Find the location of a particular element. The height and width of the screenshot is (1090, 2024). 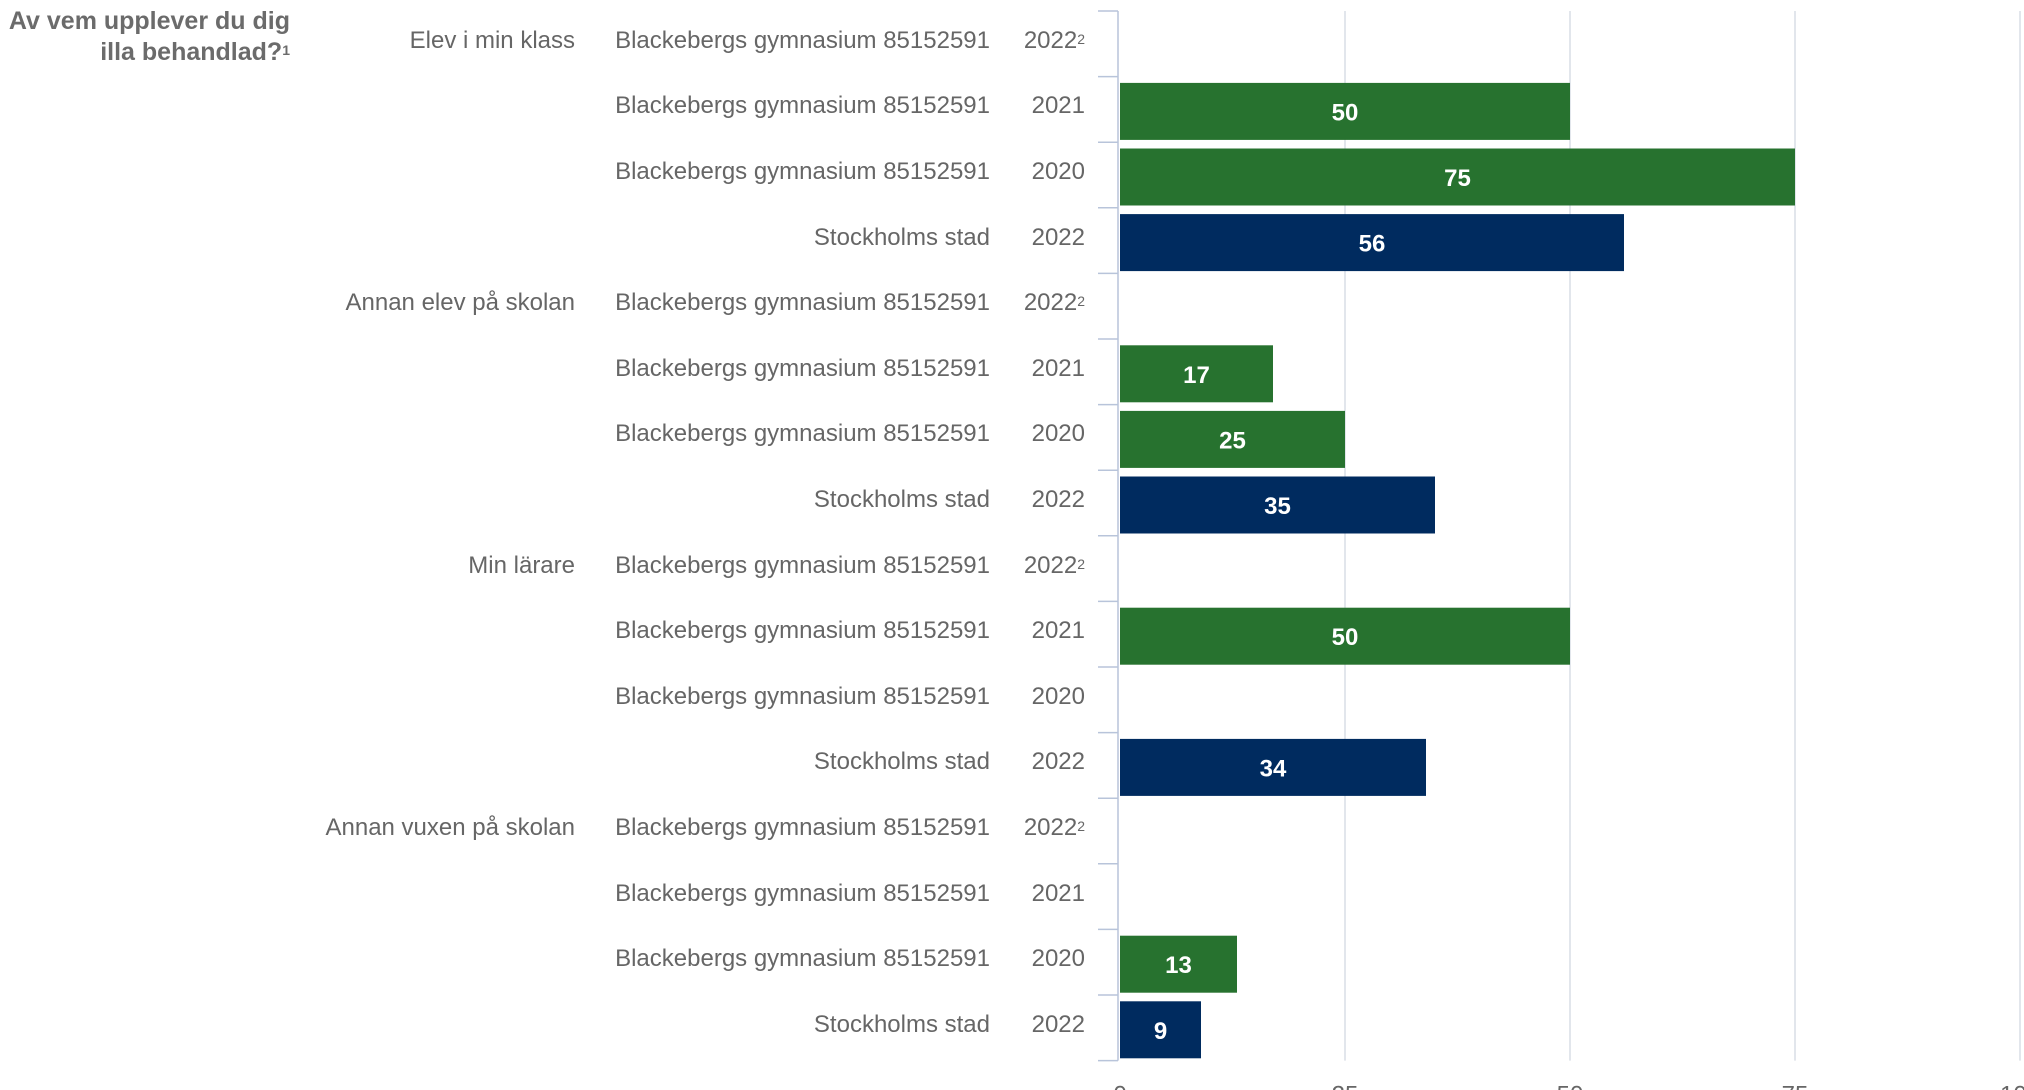

x-tick-label: 100 is located at coordinates (2012, 1086).